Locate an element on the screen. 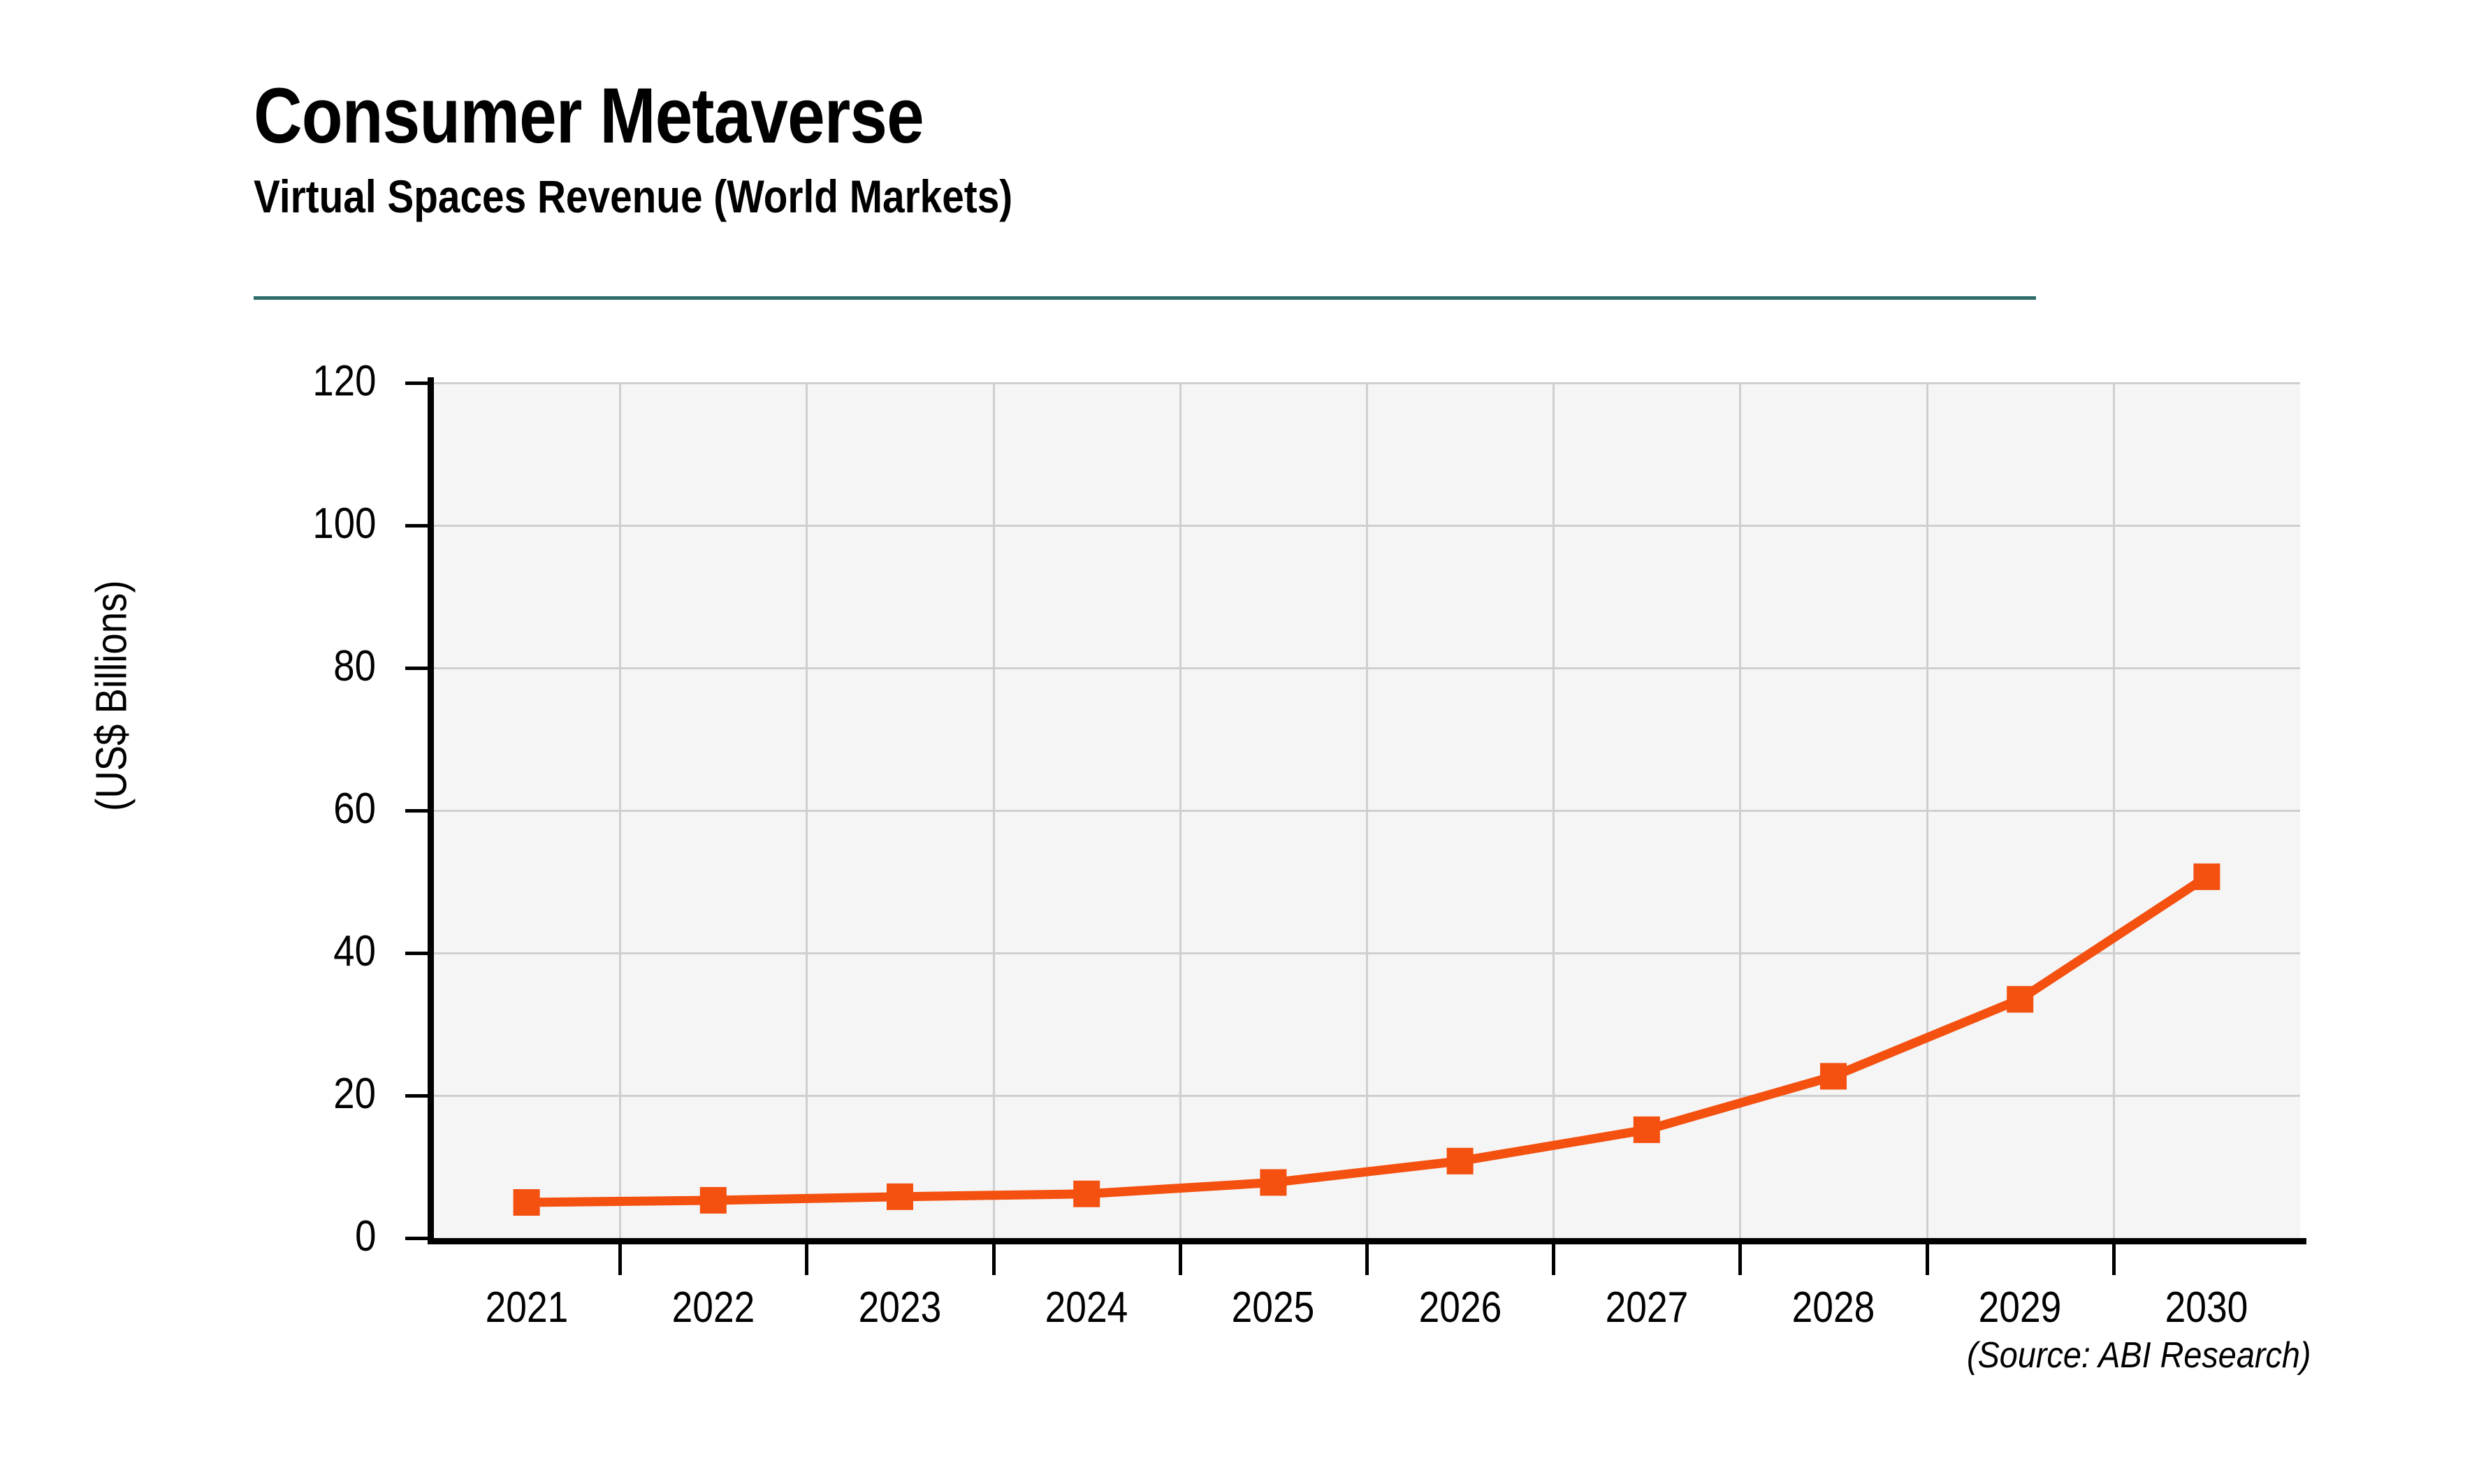 This screenshot has height=1484, width=2472. y-tick-label: 60 is located at coordinates (354, 809).